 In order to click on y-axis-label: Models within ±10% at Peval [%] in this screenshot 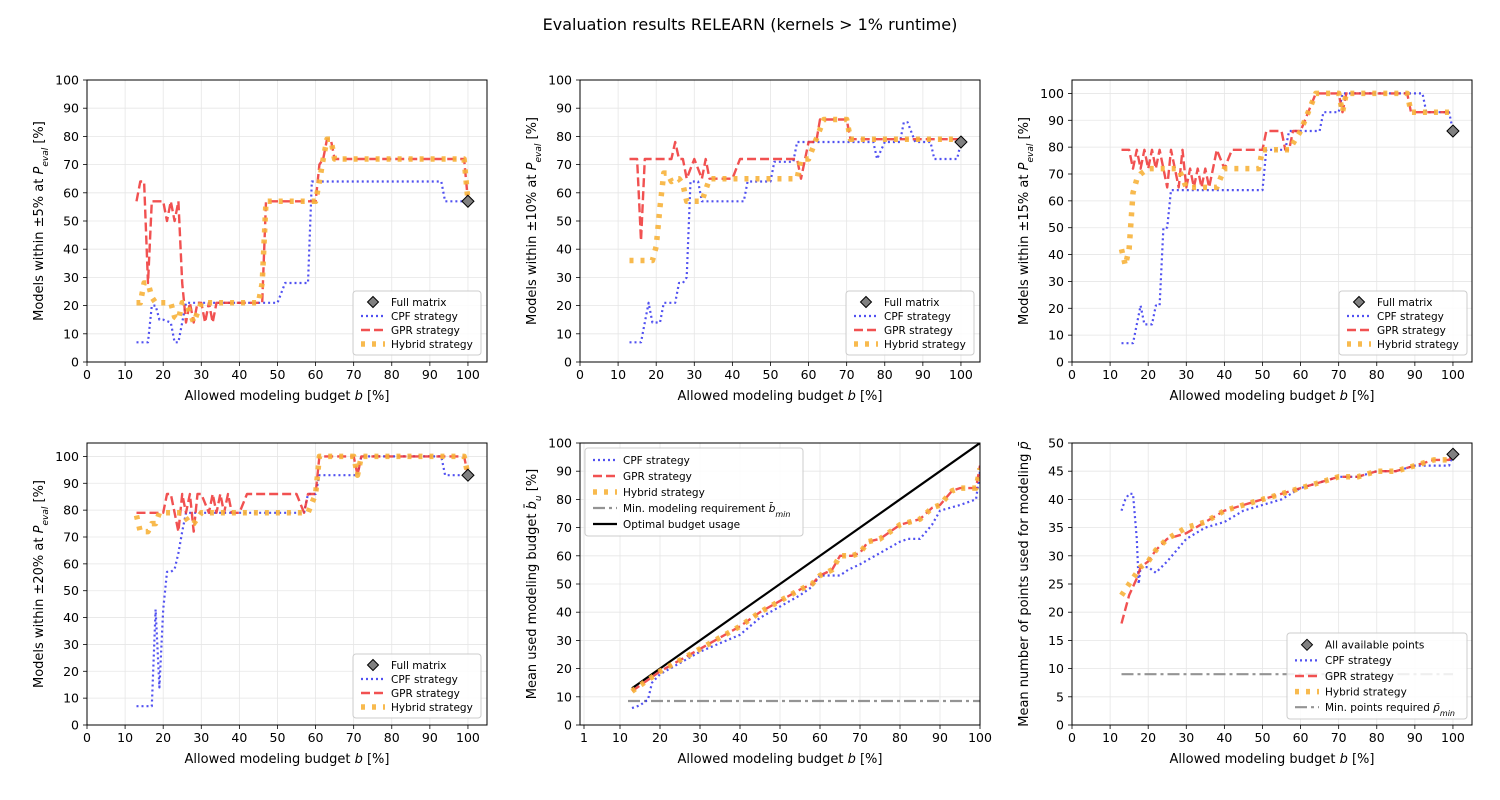, I will do `click(534, 221)`.